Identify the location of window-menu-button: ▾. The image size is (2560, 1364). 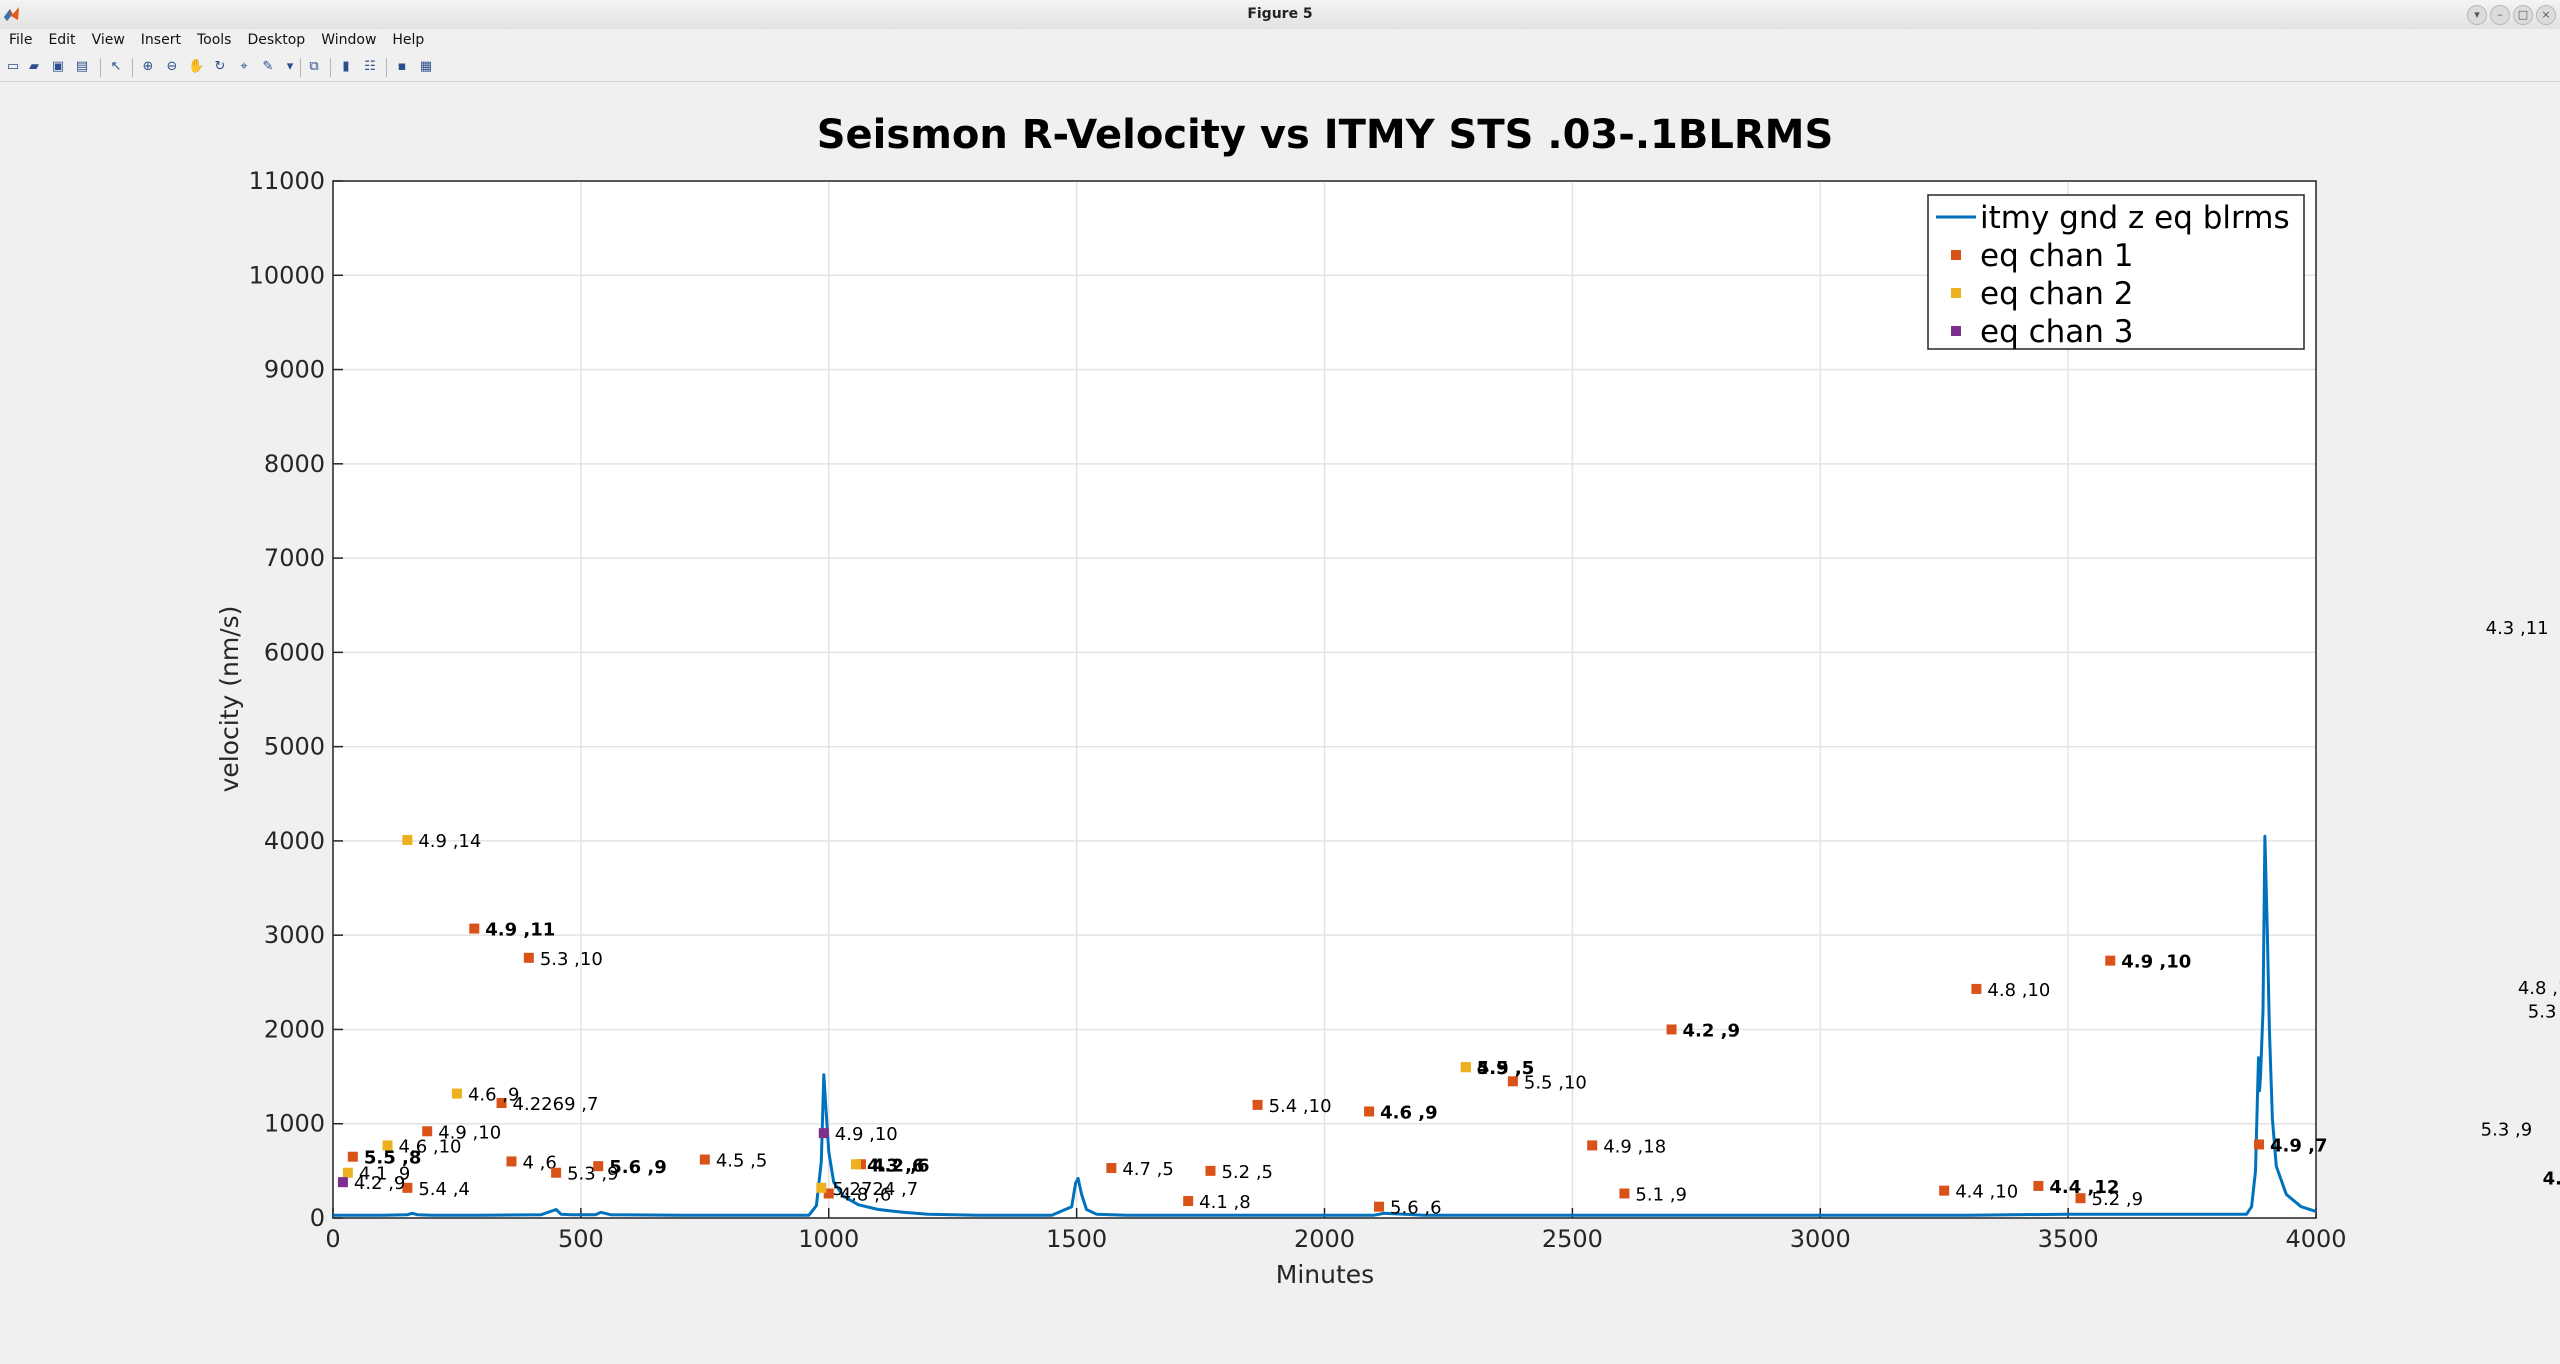
(2477, 15).